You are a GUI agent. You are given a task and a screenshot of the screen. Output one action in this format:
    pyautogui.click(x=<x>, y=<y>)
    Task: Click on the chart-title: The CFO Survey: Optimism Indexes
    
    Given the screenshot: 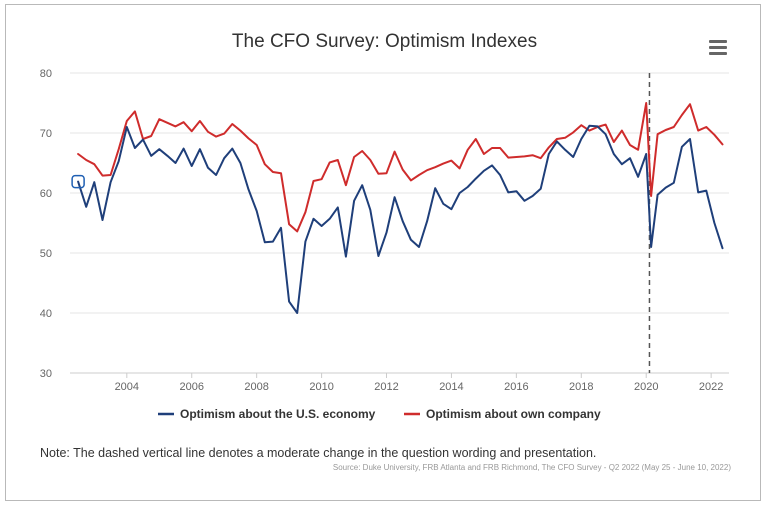 What is the action you would take?
    pyautogui.click(x=384, y=41)
    